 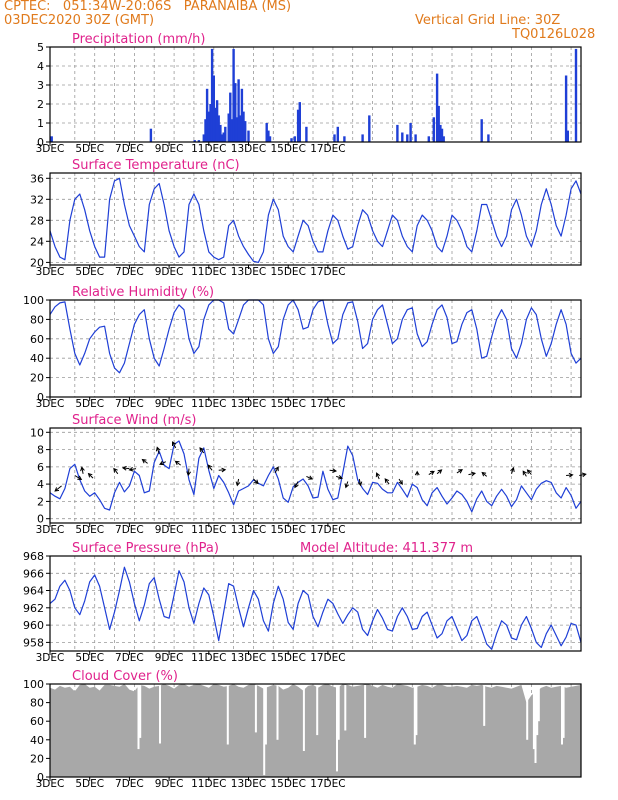 I want to click on x-tick-label: 7DEC, so click(x=129, y=149).